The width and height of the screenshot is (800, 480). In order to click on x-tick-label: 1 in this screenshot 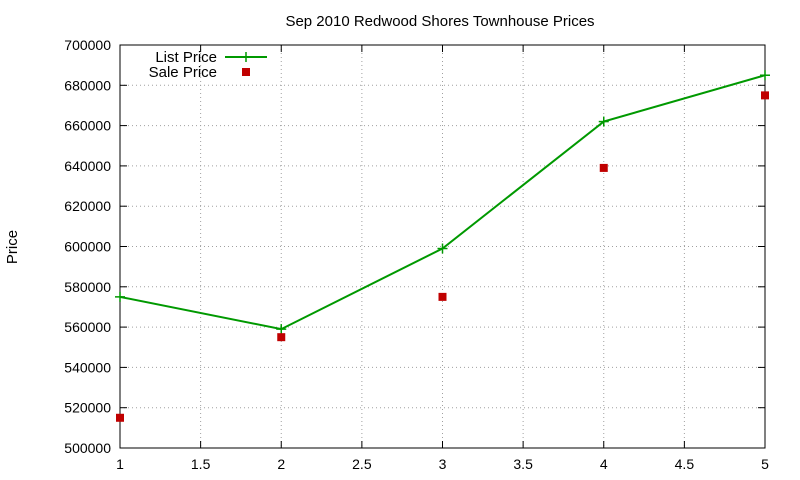, I will do `click(120, 464)`.